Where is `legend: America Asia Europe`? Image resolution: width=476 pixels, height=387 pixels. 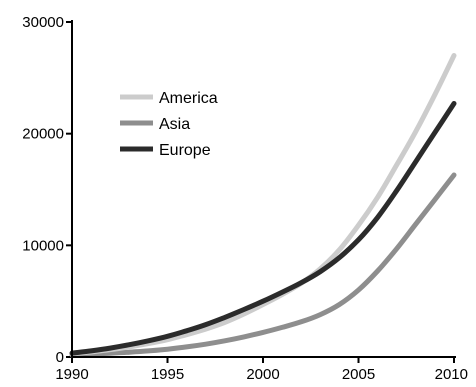 legend: America Asia Europe is located at coordinates (169, 124).